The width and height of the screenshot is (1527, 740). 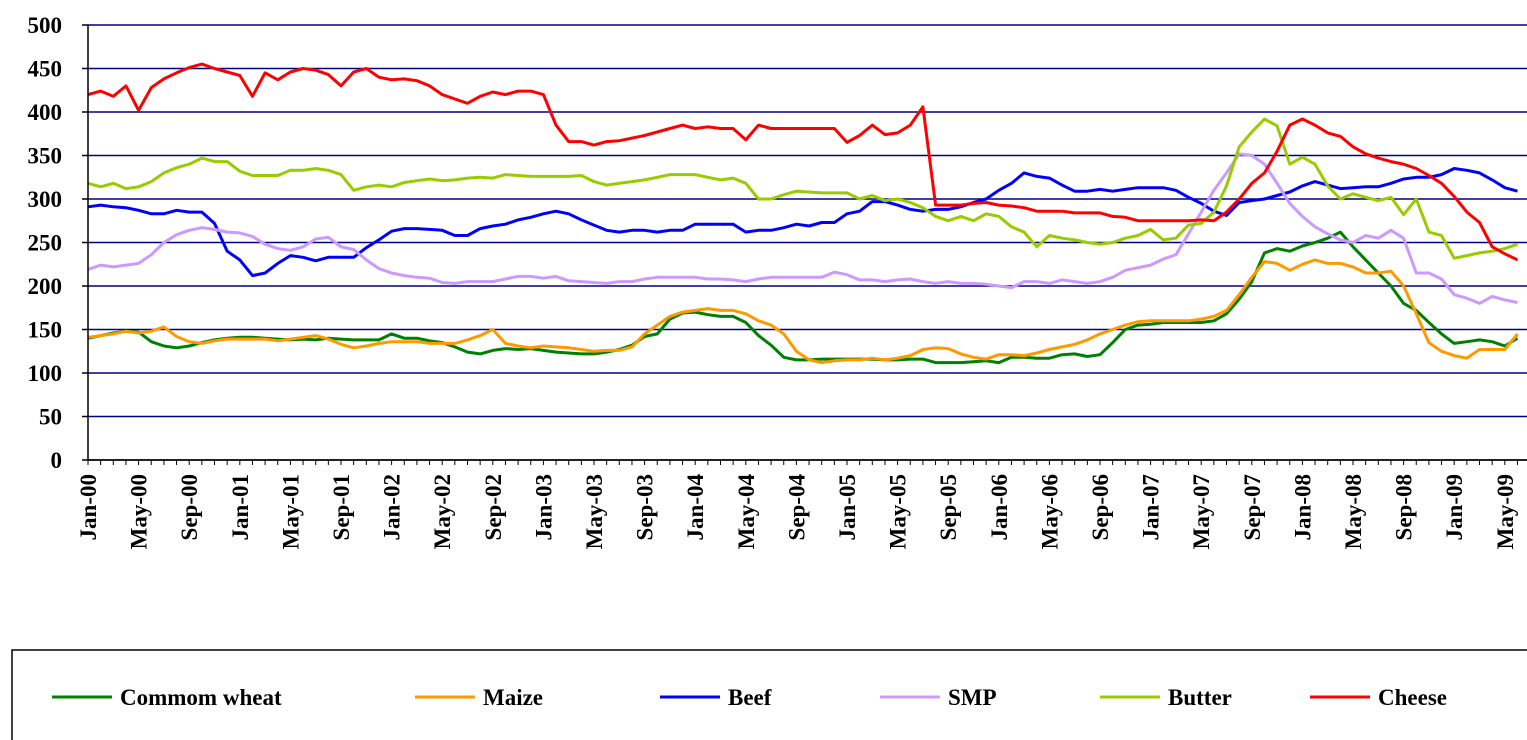 What do you see at coordinates (88, 507) in the screenshot?
I see `x-tick-label: Jan-00` at bounding box center [88, 507].